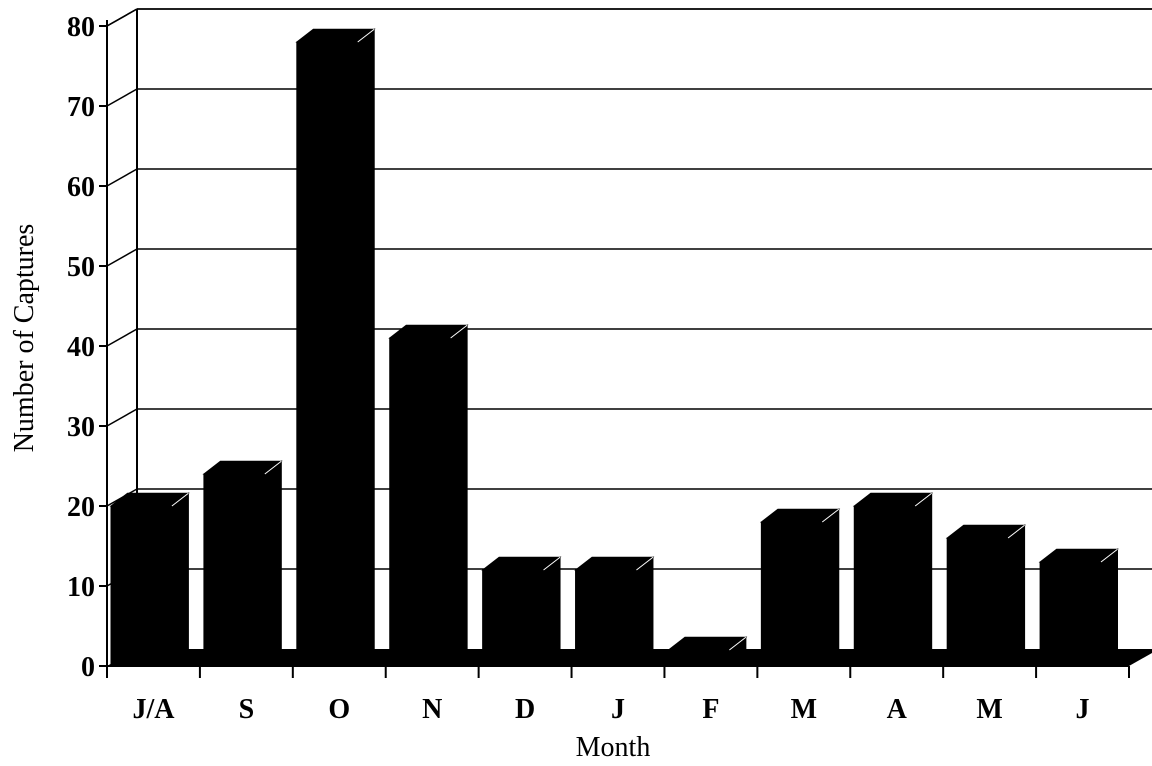 Image resolution: width=1152 pixels, height=766 pixels. What do you see at coordinates (81, 427) in the screenshot?
I see `y-tick-label: 30` at bounding box center [81, 427].